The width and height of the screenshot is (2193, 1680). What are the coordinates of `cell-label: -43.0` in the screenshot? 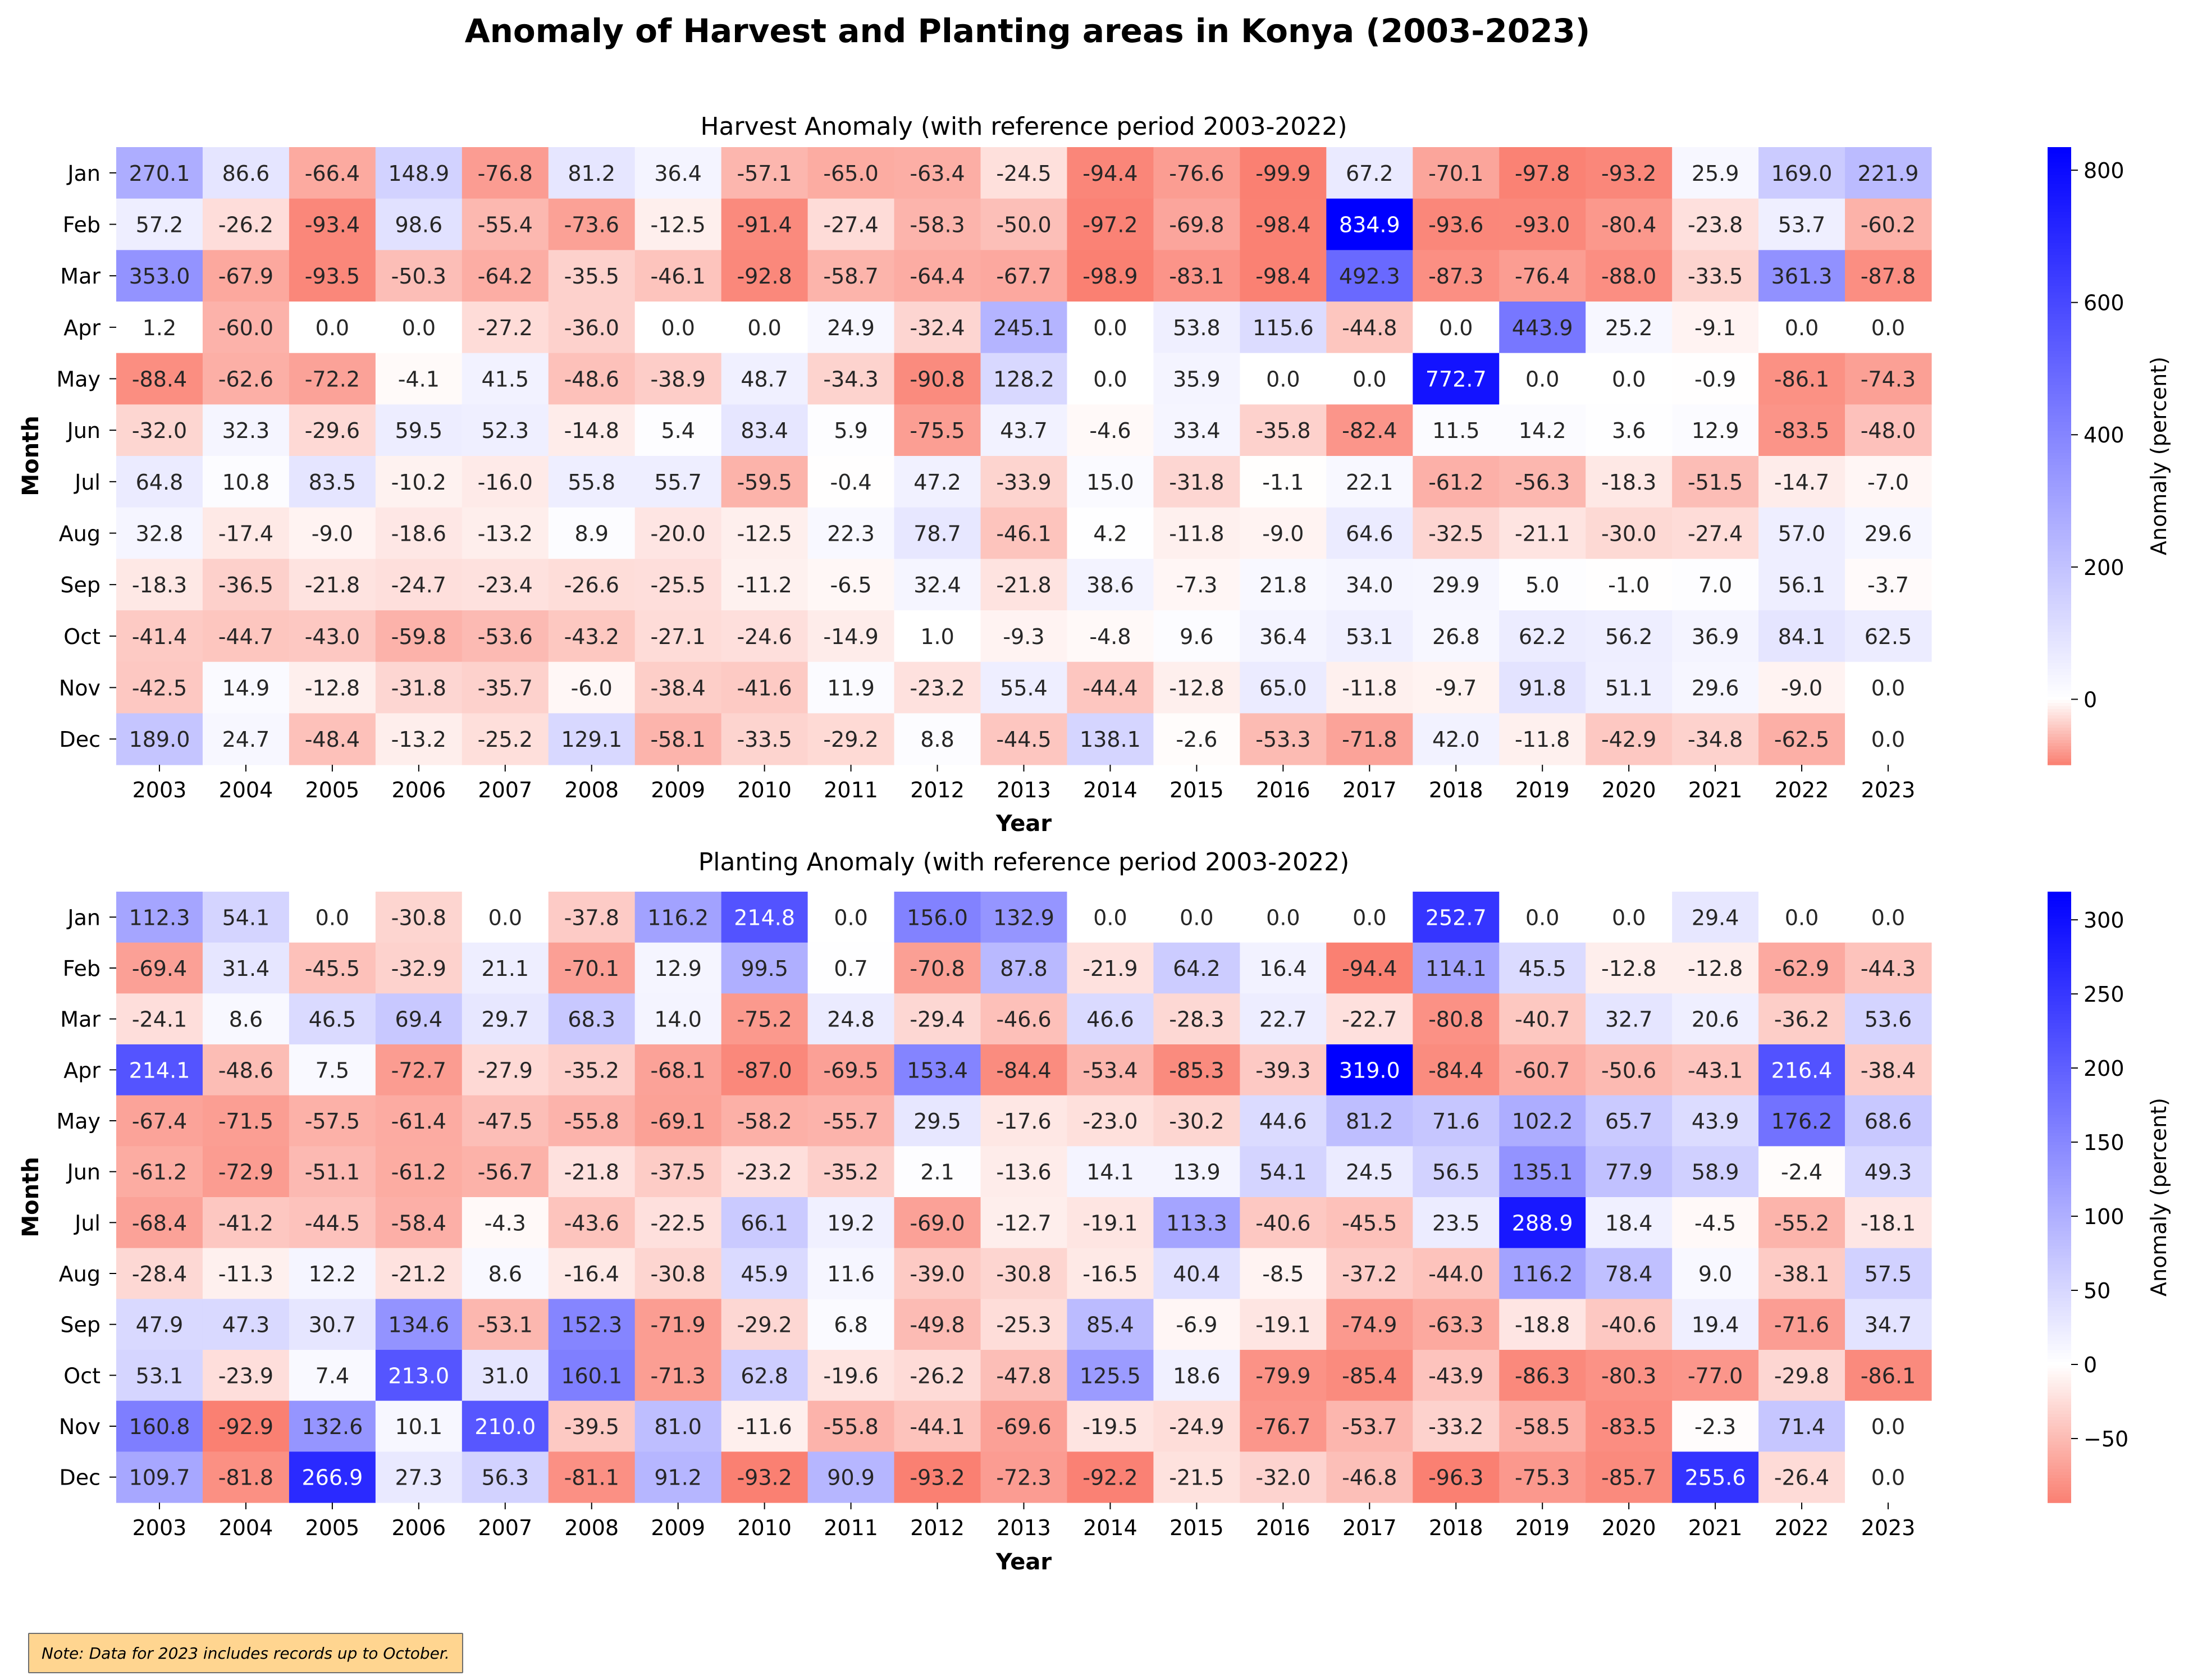 It's located at (332, 636).